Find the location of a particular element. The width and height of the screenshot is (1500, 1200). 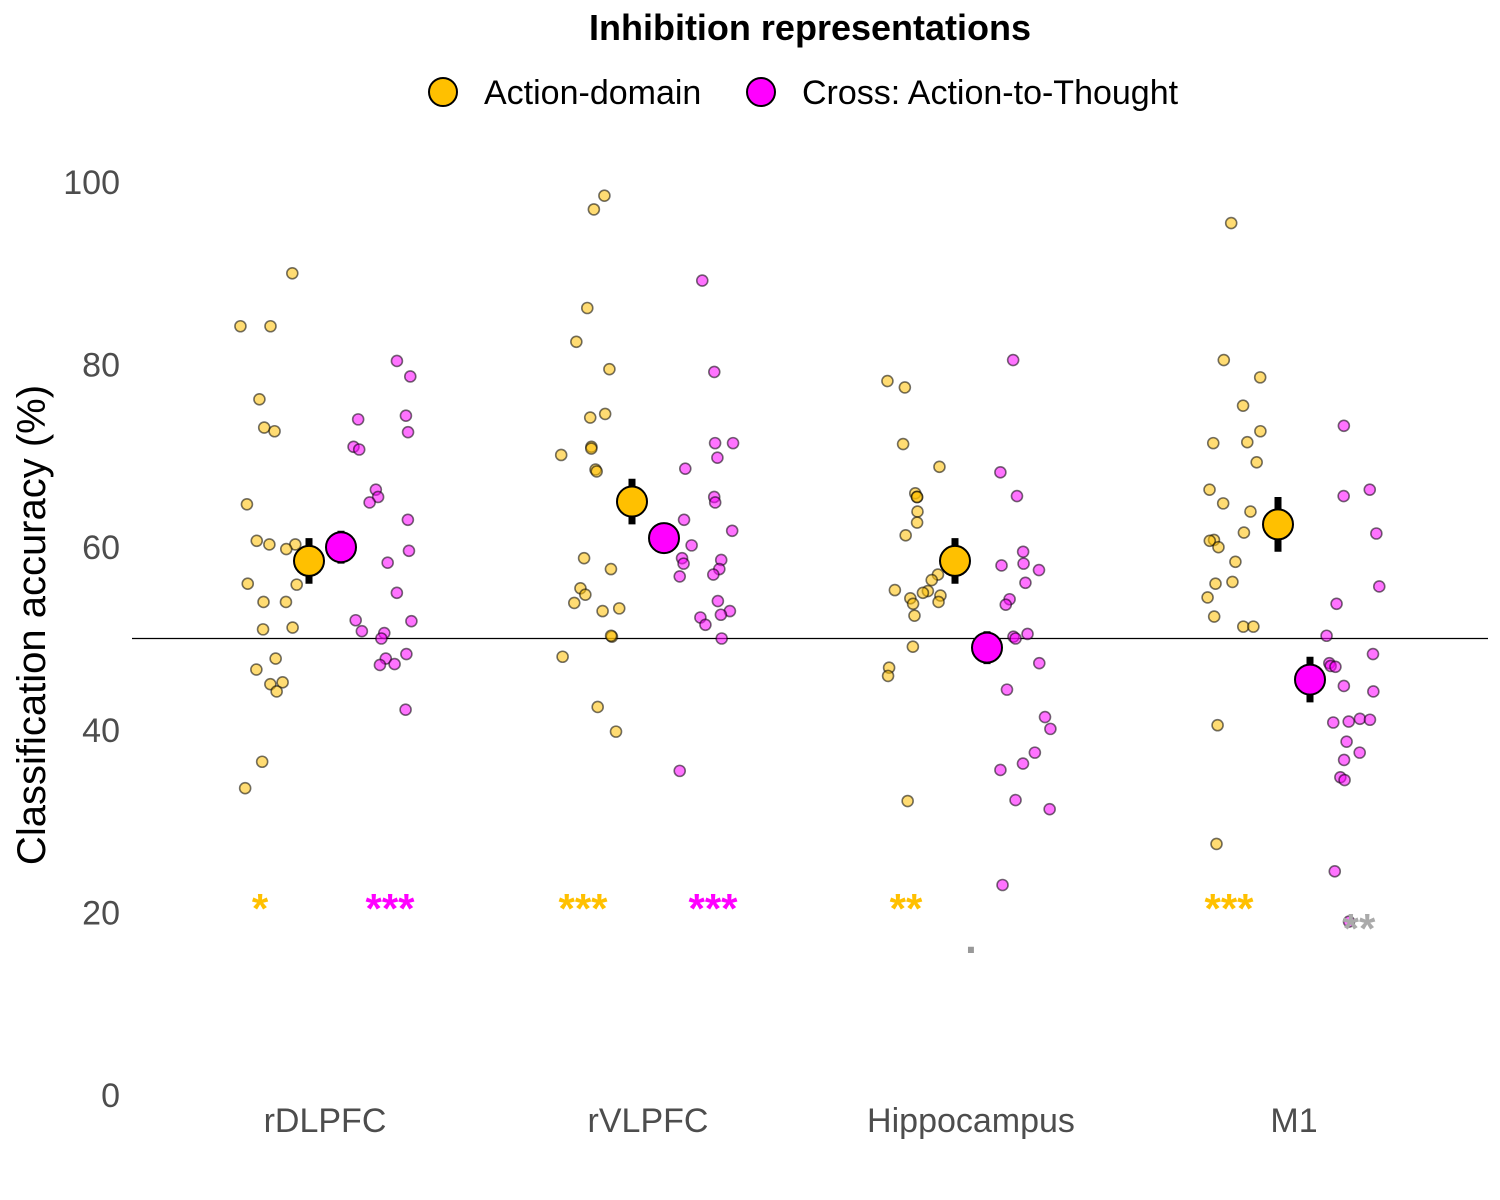

x-axis-ticks: rDLPFC rVLPFC Hippocampus M1 is located at coordinates (791, 1121).